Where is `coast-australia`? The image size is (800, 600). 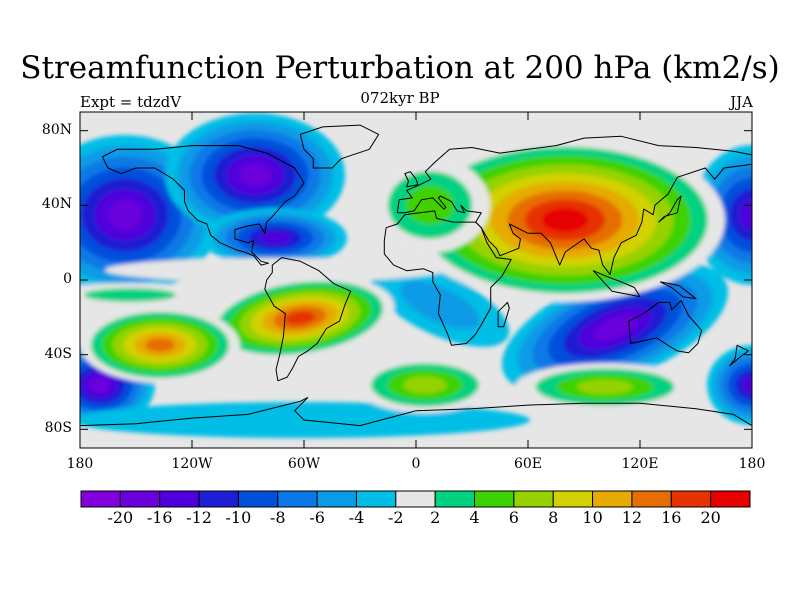 coast-australia is located at coordinates (665, 327).